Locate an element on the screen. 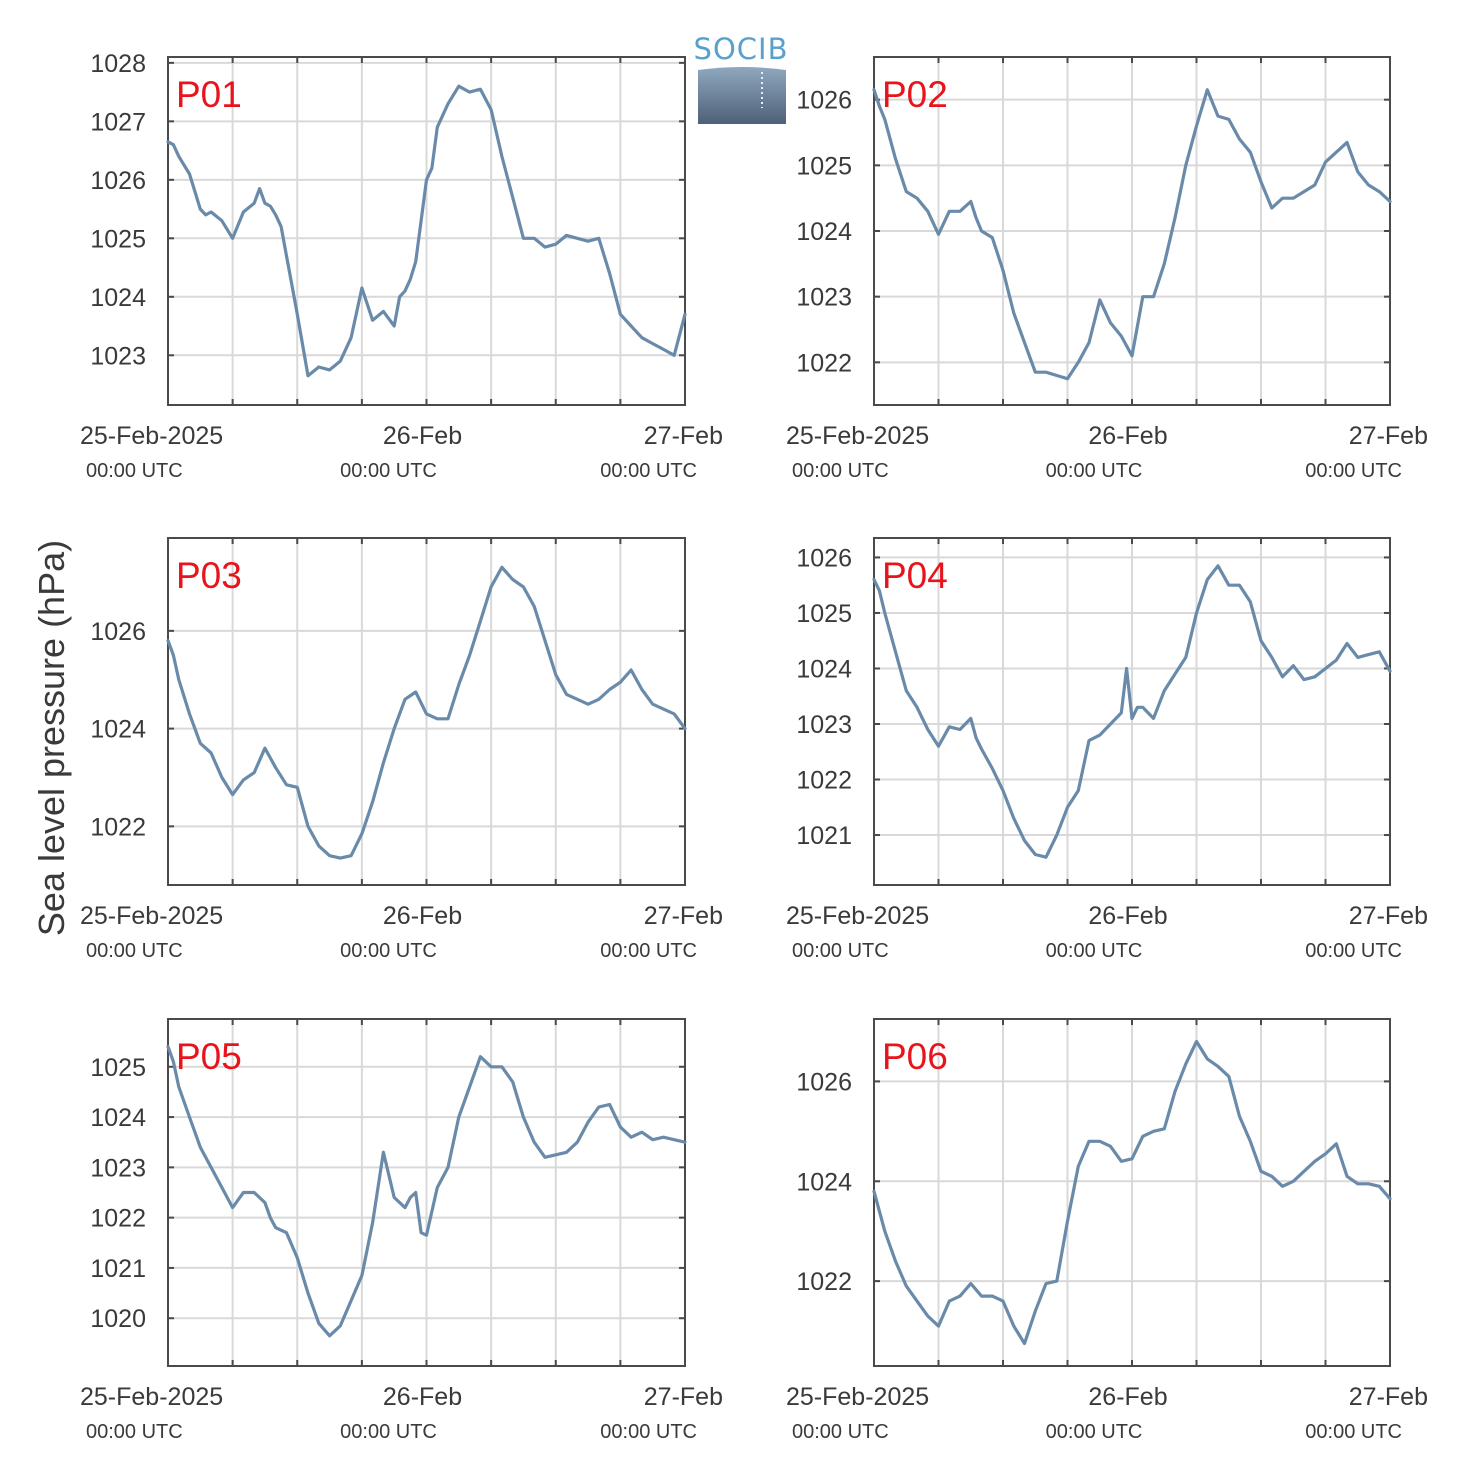 This screenshot has height=1474, width=1464. panel-label: P06 is located at coordinates (915, 1056).